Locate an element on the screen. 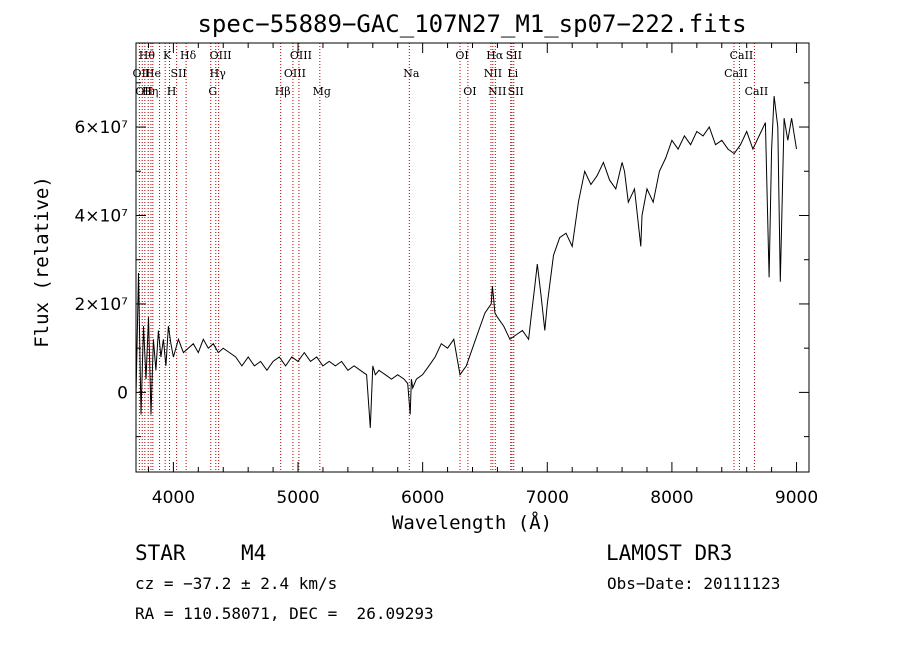  observation-date: Obs−Date: 20111123 is located at coordinates (694, 583).